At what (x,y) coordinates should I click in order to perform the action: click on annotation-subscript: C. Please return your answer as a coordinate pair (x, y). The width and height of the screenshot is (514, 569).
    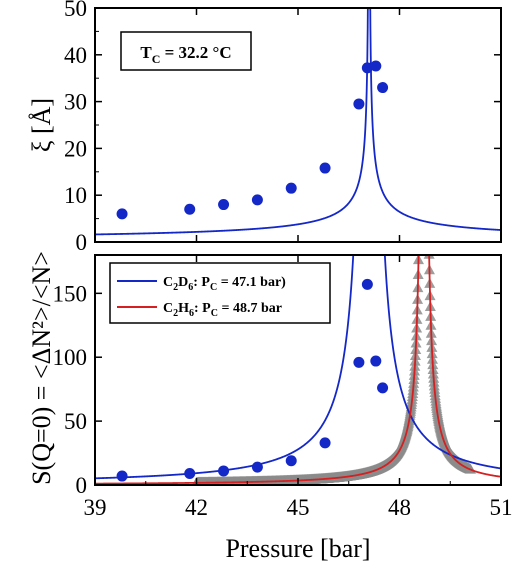
    Looking at the image, I should click on (156, 59).